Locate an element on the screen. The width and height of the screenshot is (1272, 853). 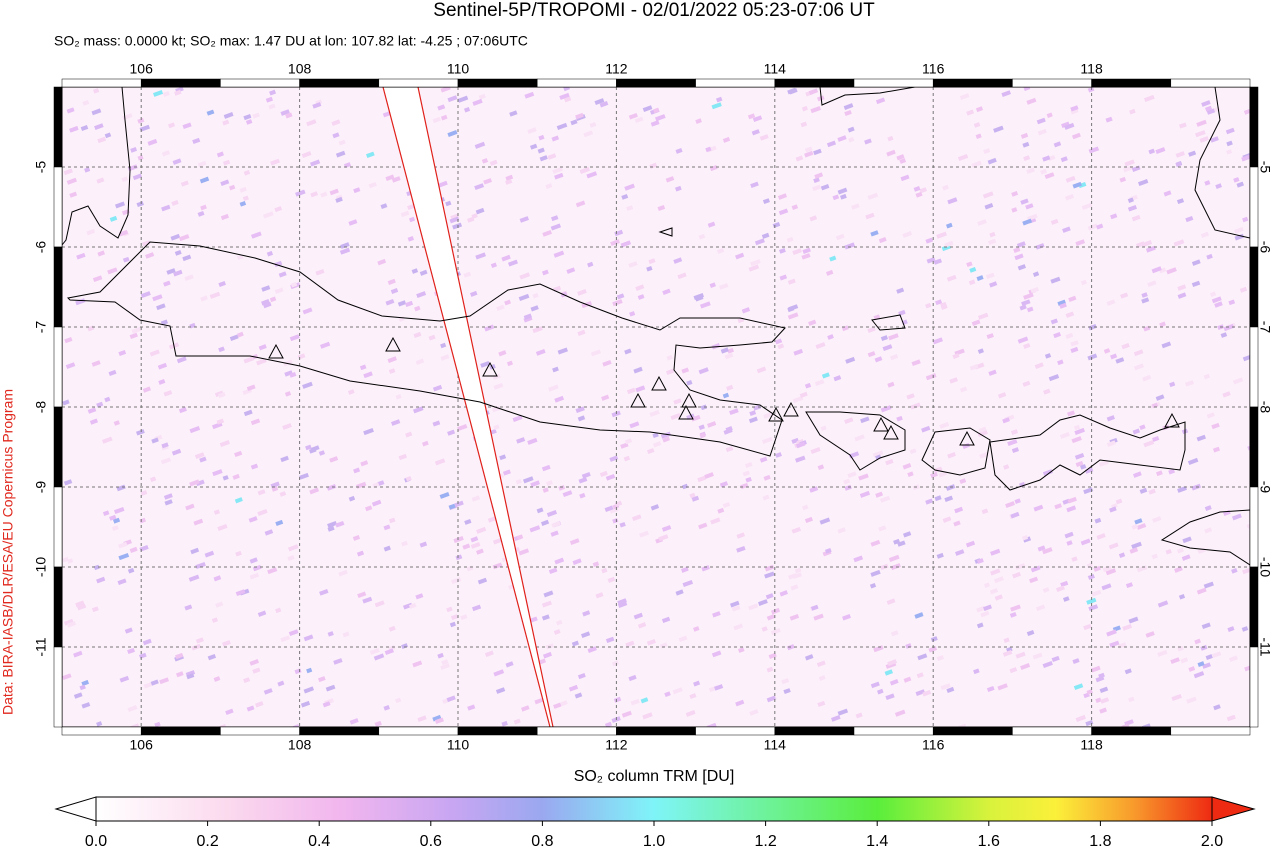
colorbar-tick-label: 1.6 is located at coordinates (989, 841).